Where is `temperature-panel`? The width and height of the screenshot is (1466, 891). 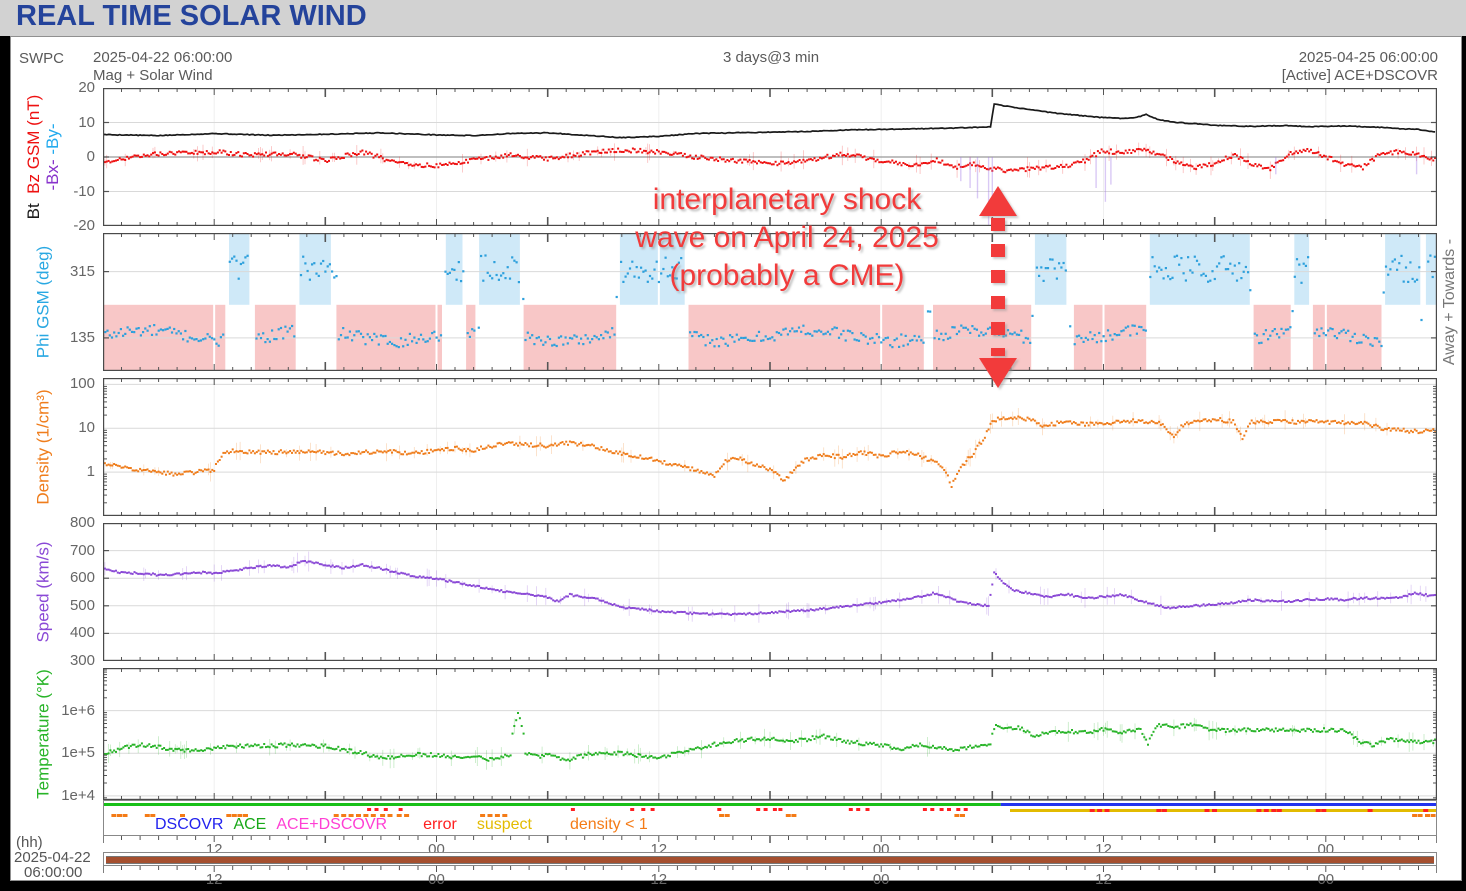 temperature-panel is located at coordinates (770, 734).